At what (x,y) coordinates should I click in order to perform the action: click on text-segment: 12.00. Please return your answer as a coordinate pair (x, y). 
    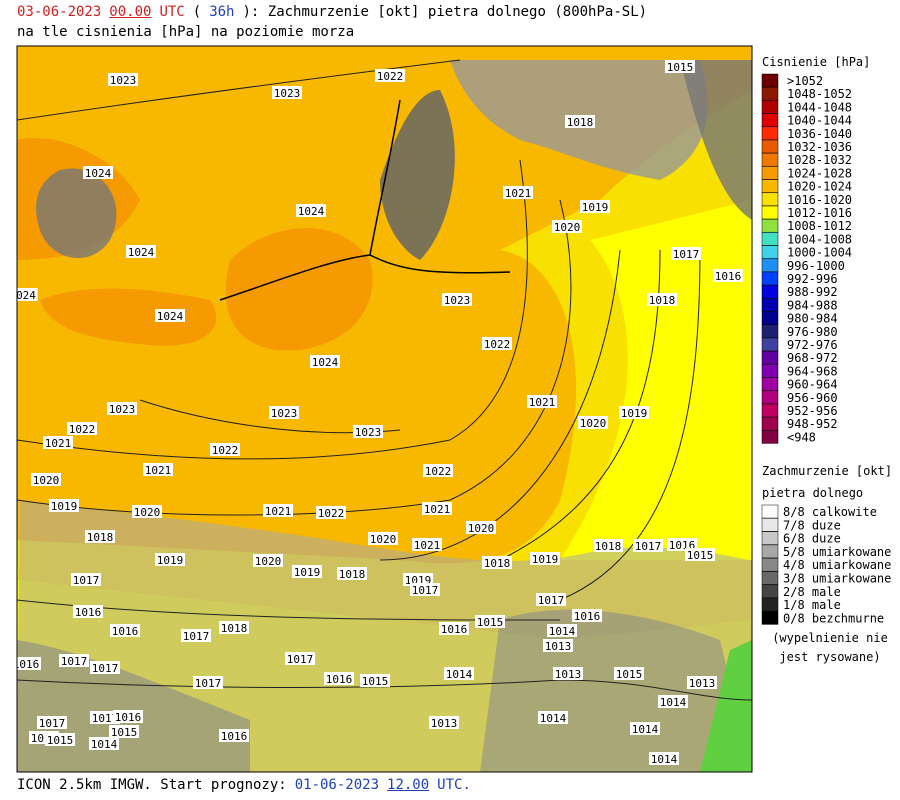
    Looking at the image, I should click on (408, 785).